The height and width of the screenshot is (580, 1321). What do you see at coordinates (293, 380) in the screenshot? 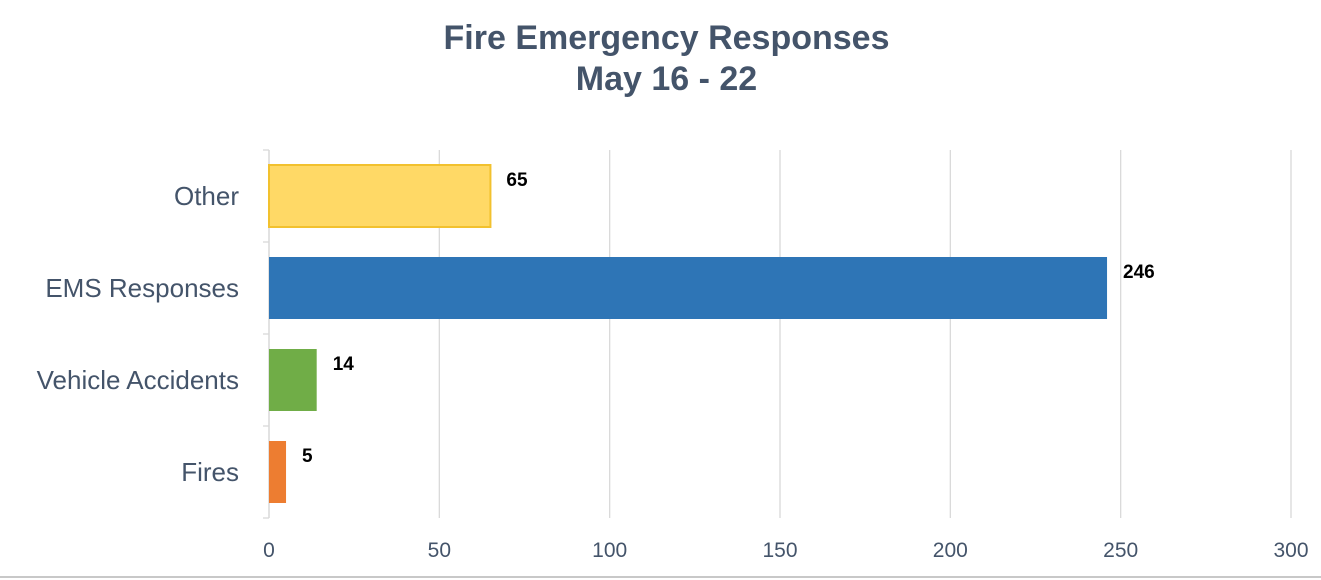
I see `bar-vehicle-accidents` at bounding box center [293, 380].